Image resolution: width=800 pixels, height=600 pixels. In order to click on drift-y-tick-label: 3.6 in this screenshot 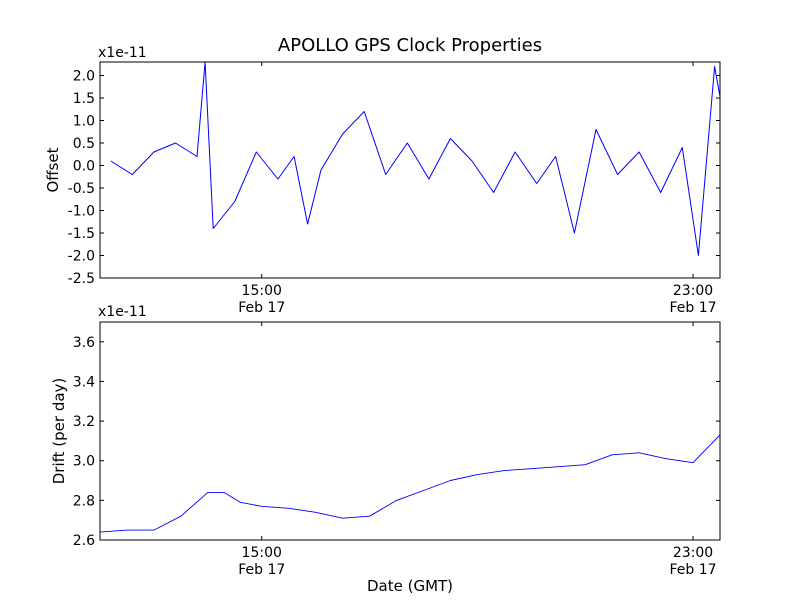, I will do `click(84, 343)`.